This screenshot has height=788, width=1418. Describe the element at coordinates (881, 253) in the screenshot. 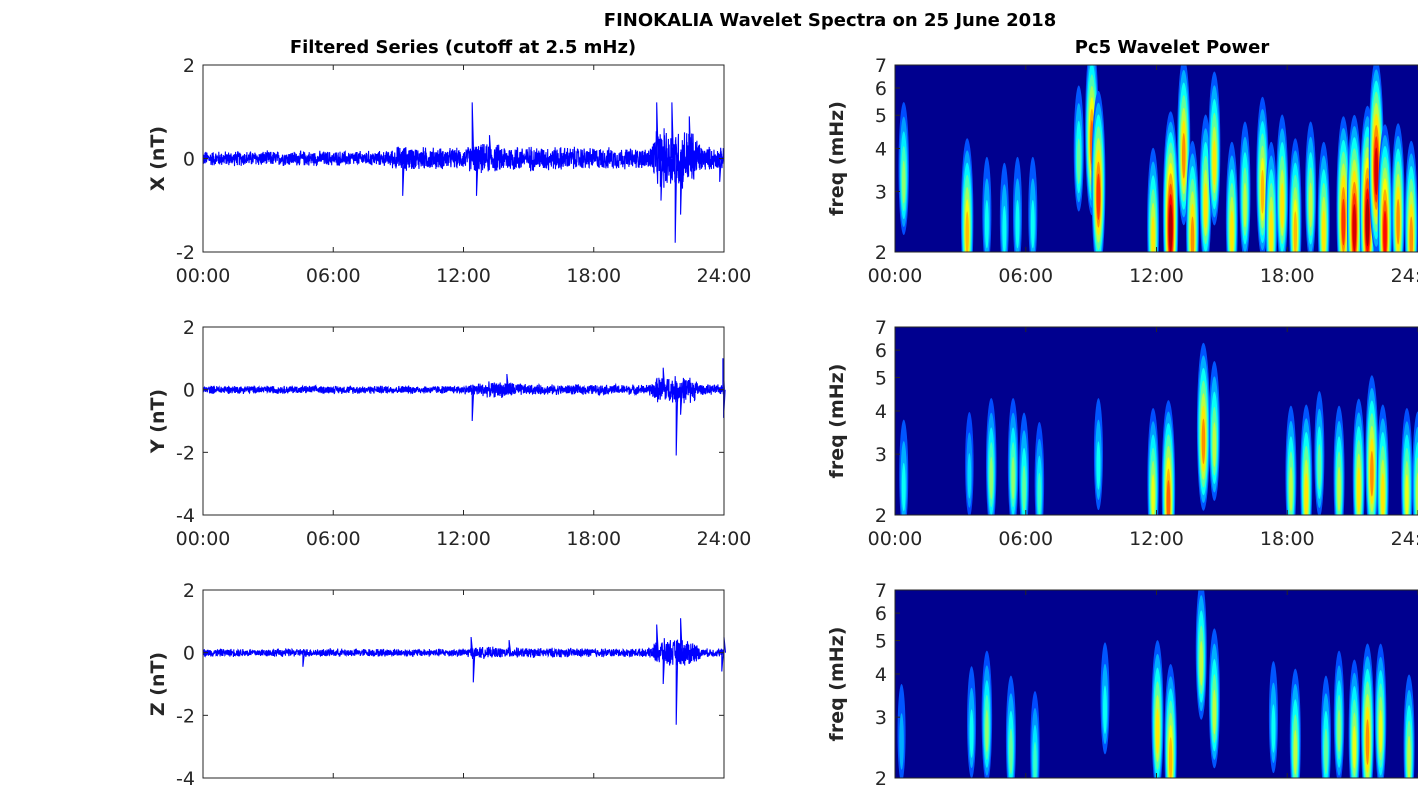

I see `wavelet-x-ytick-label: 2` at that location.